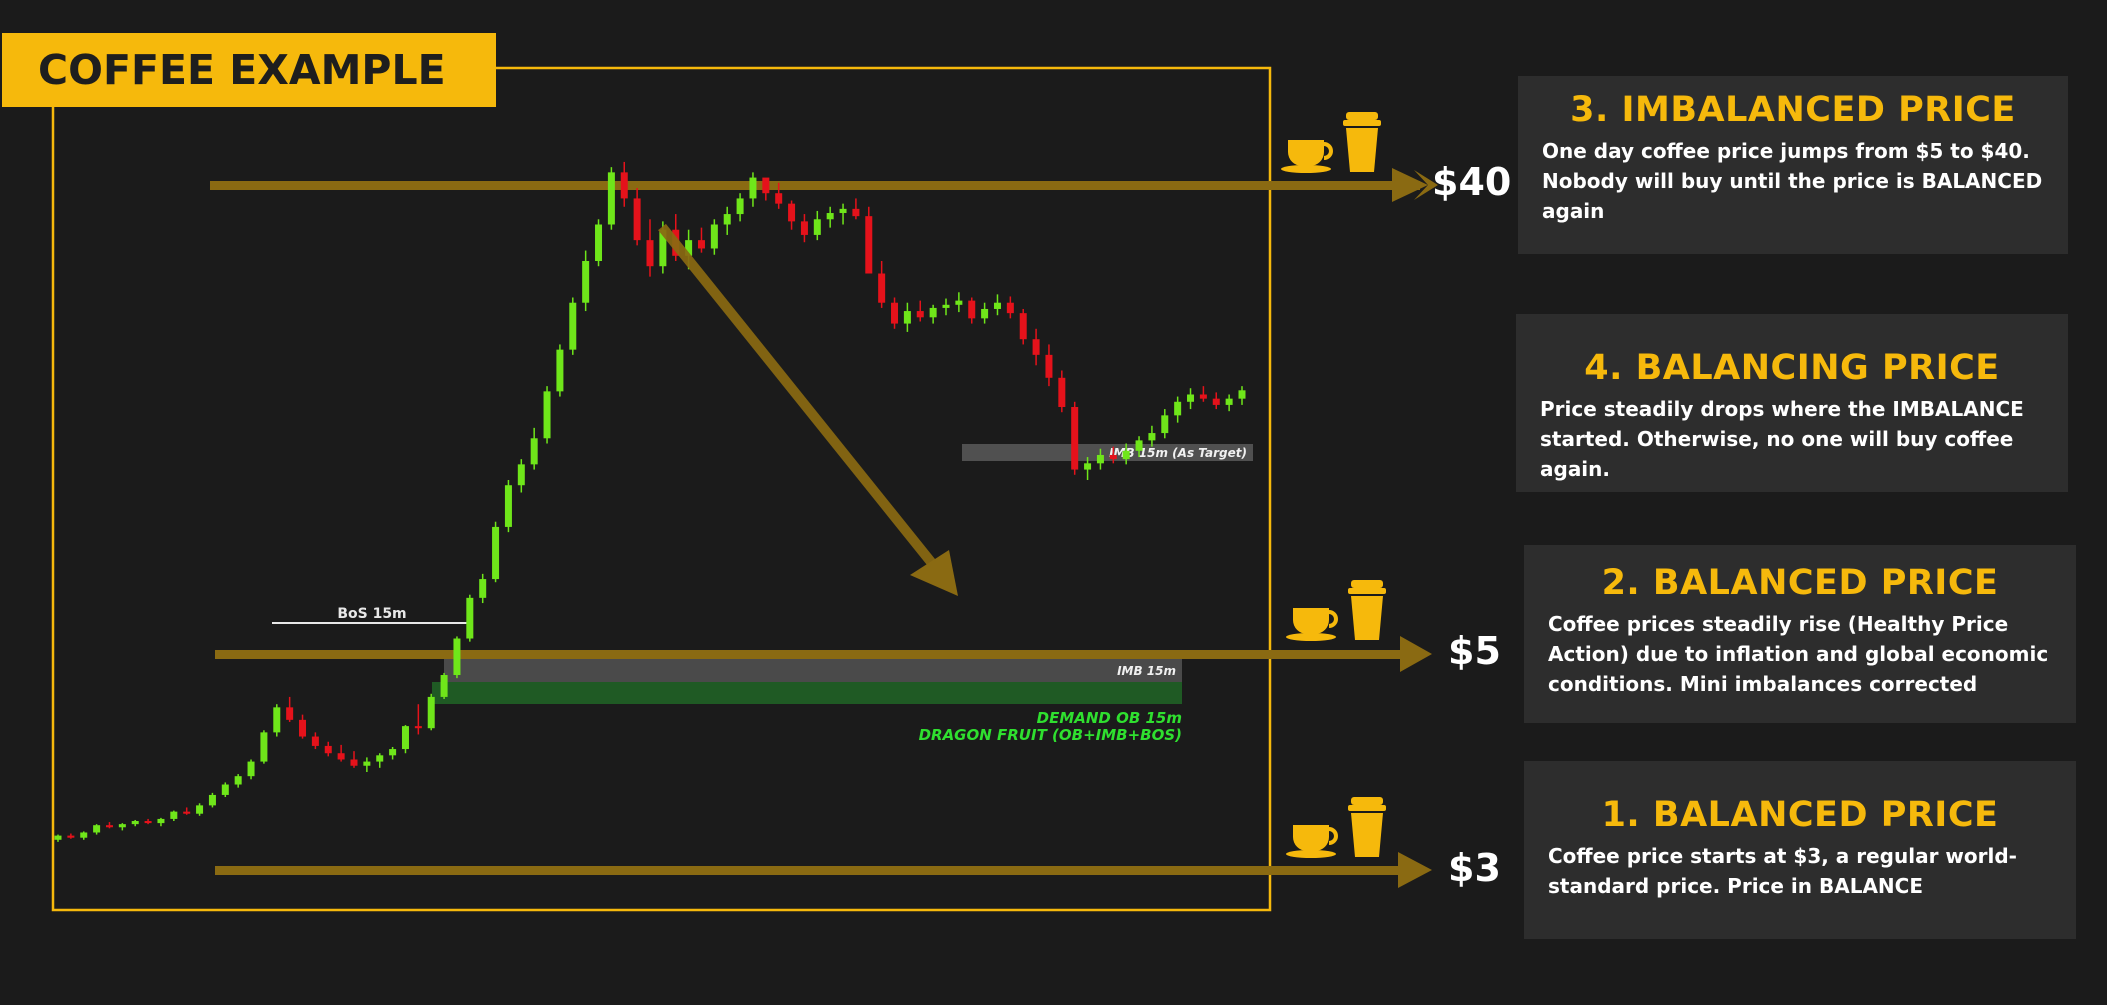 The height and width of the screenshot is (1005, 2107). What do you see at coordinates (1474, 651) in the screenshot?
I see `price-label-5: $5` at bounding box center [1474, 651].